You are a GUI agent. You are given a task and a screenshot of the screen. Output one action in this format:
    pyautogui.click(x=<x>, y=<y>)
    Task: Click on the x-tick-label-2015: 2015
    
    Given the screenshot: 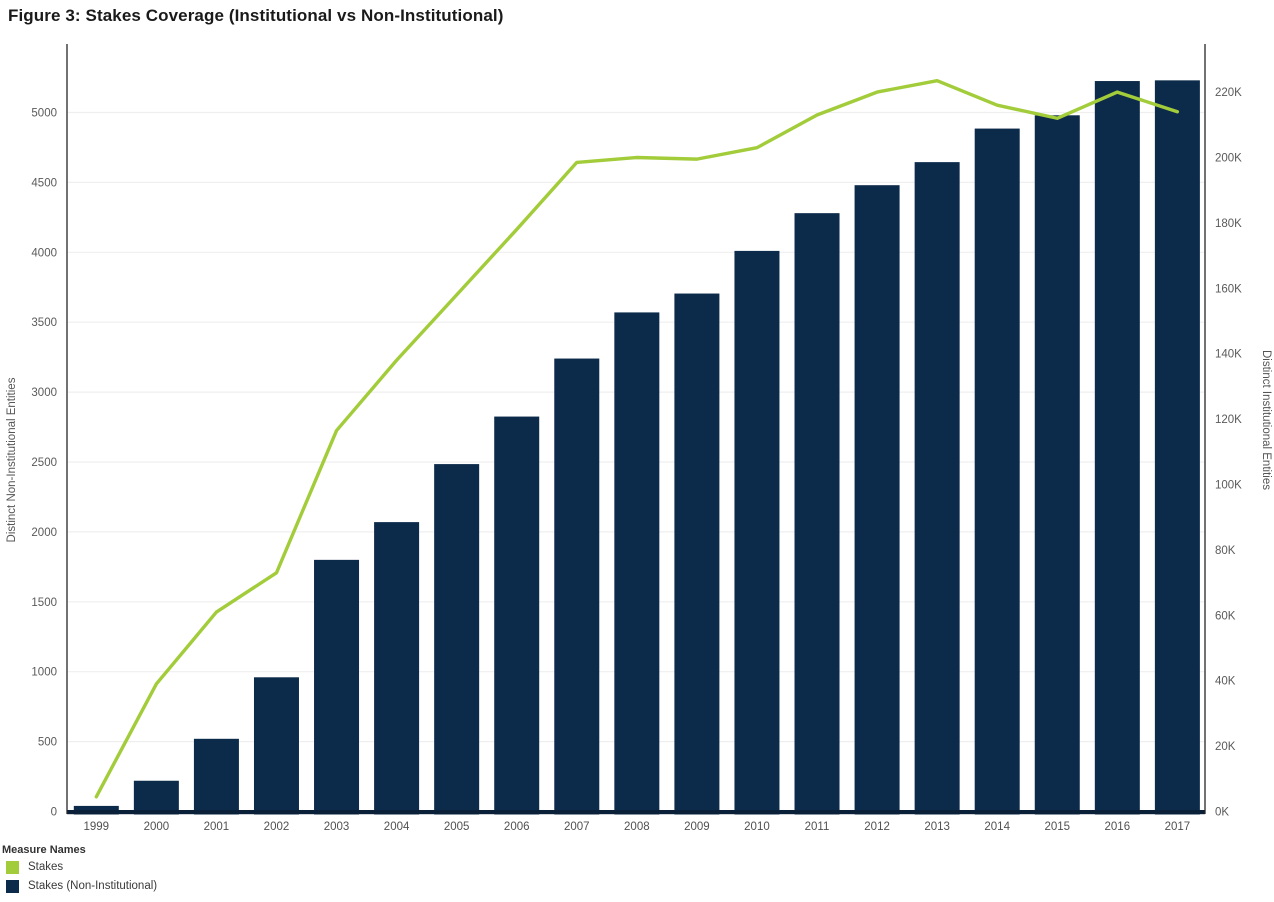 What is the action you would take?
    pyautogui.click(x=1057, y=827)
    